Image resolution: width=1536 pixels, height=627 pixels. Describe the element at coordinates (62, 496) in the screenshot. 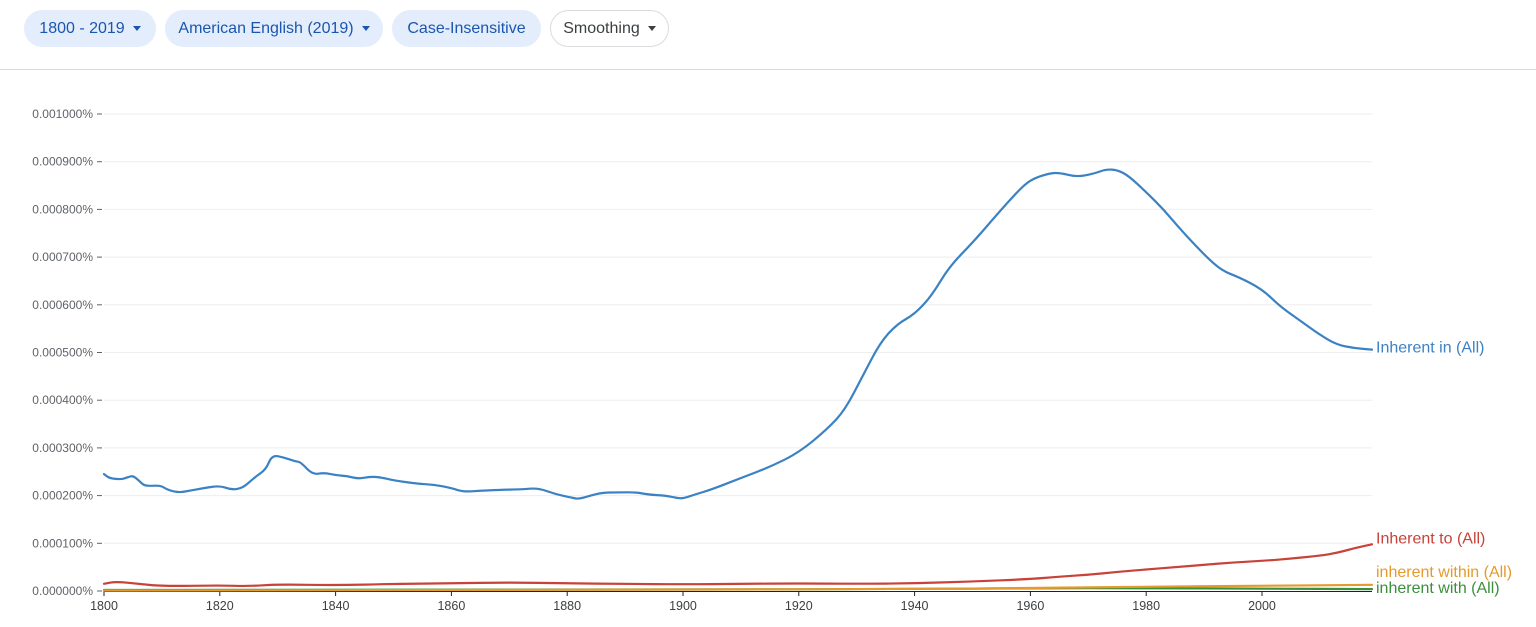

I see `y-tick-label: 0.000200%` at that location.